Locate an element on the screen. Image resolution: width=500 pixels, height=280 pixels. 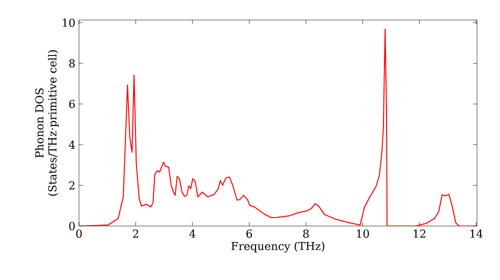
y-tick-label: 4 is located at coordinates (71, 144).